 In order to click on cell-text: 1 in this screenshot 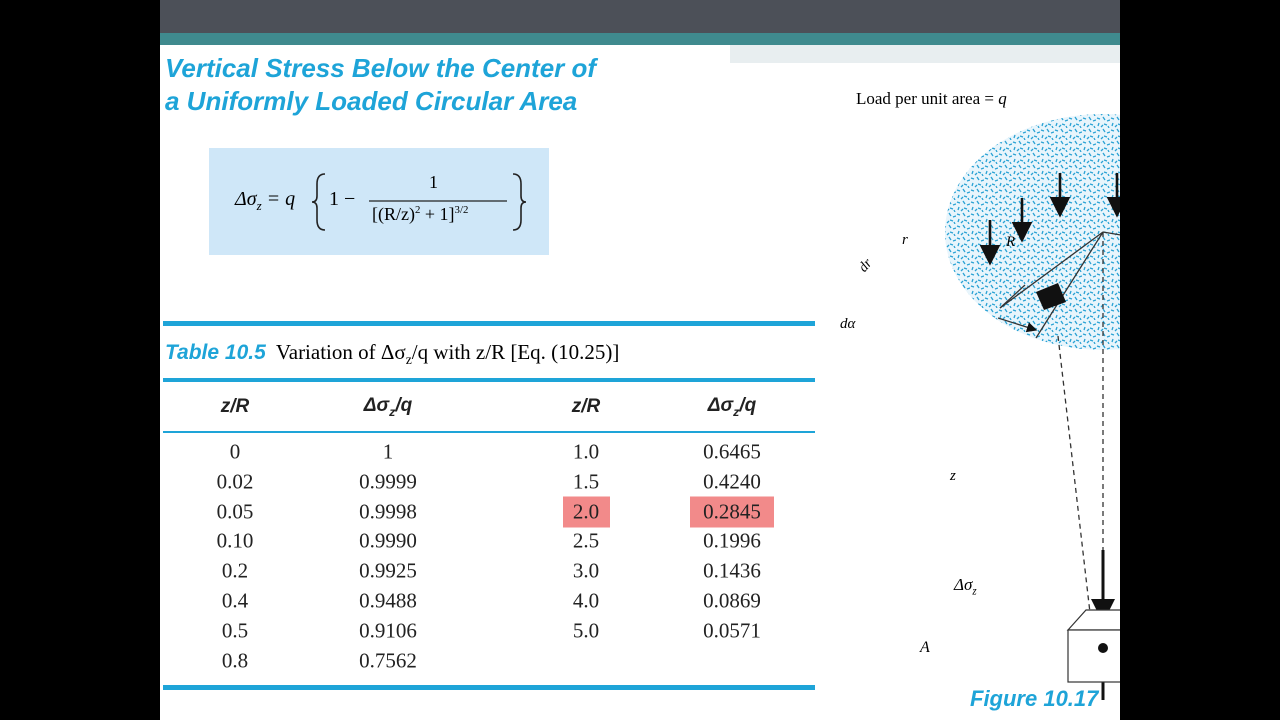, I will do `click(388, 451)`.